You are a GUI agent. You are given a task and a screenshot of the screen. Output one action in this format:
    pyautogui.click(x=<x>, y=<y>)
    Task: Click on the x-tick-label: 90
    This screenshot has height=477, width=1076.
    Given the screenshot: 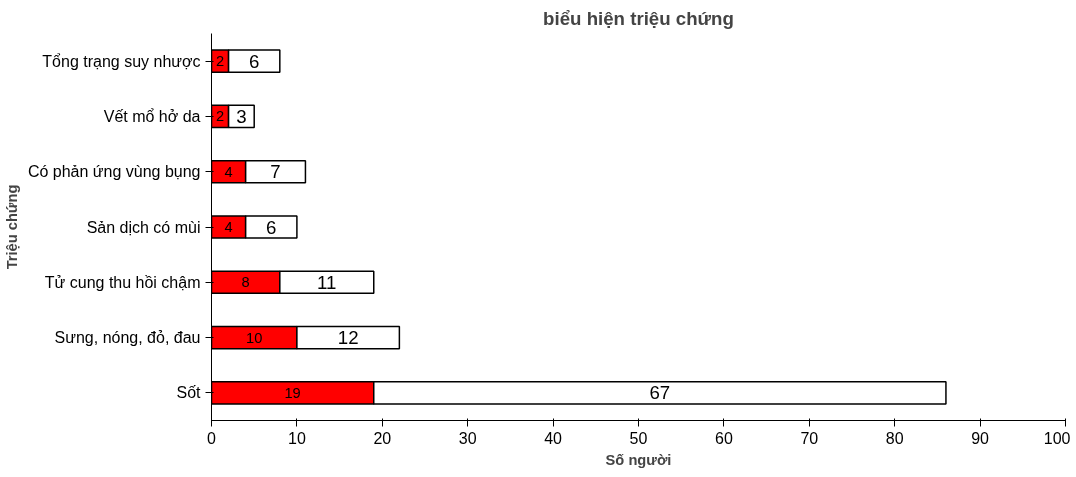 What is the action you would take?
    pyautogui.click(x=980, y=438)
    